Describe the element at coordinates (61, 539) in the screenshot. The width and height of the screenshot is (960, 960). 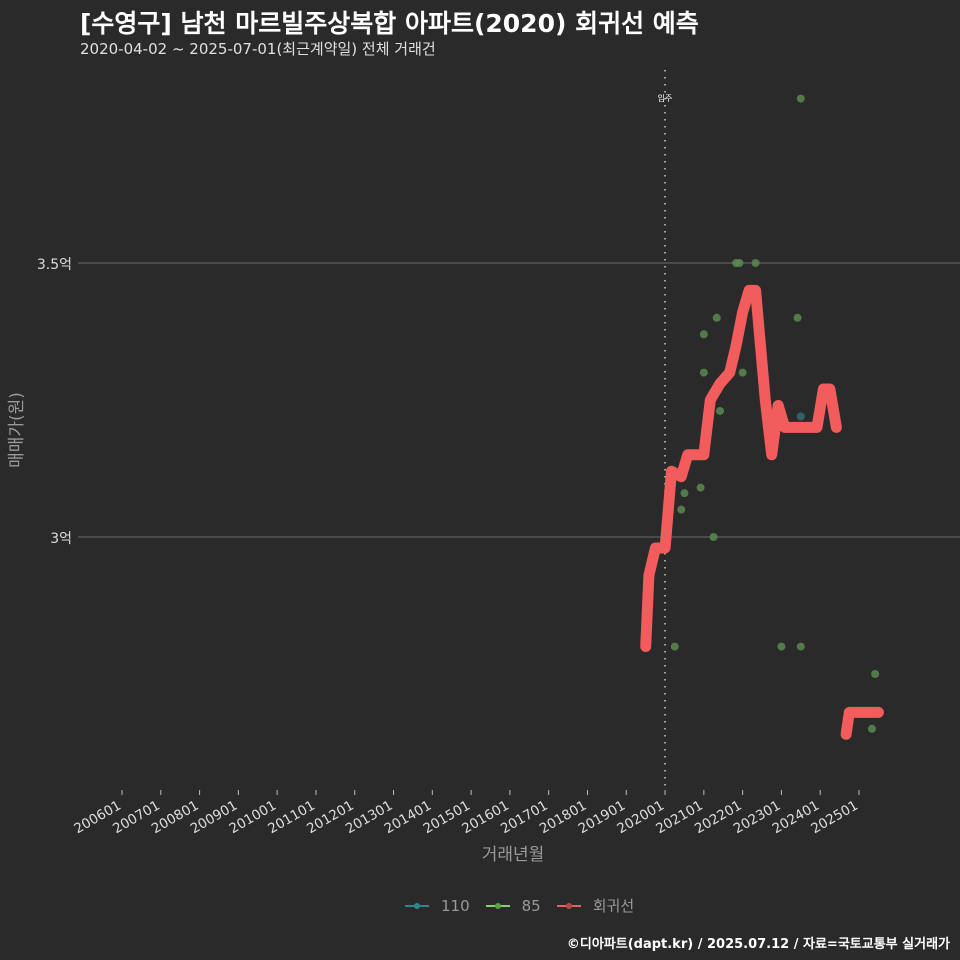
I see `svg-text: 3억` at that location.